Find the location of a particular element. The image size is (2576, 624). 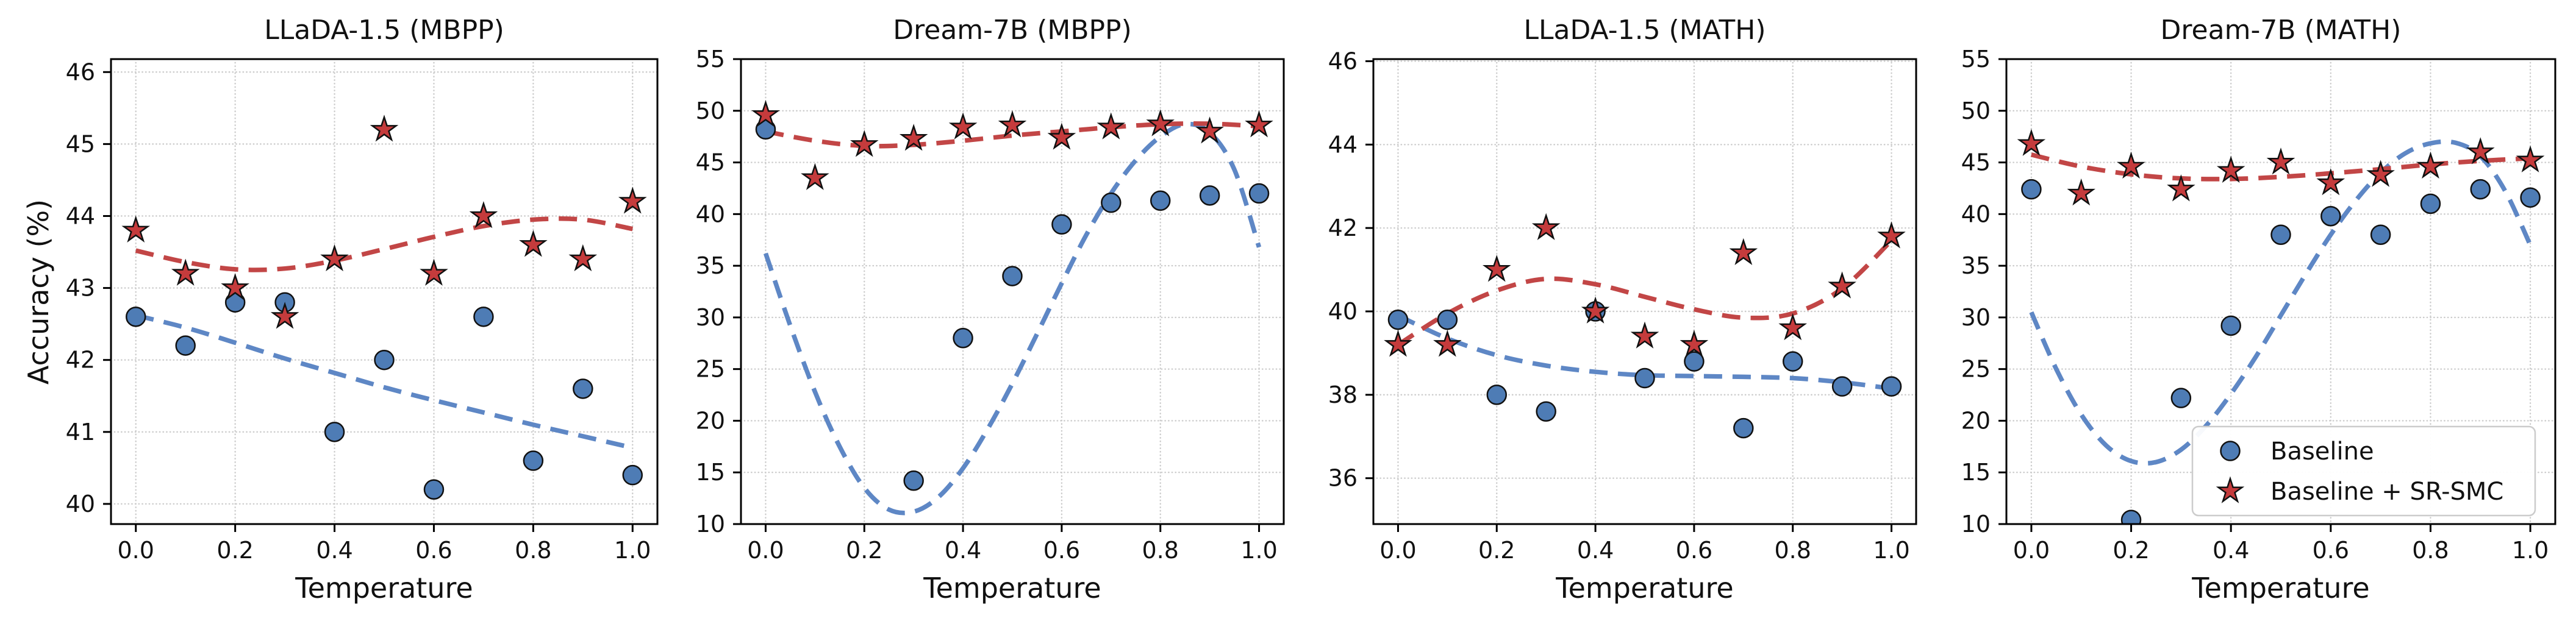

y-tick-label: 41 is located at coordinates (80, 432).